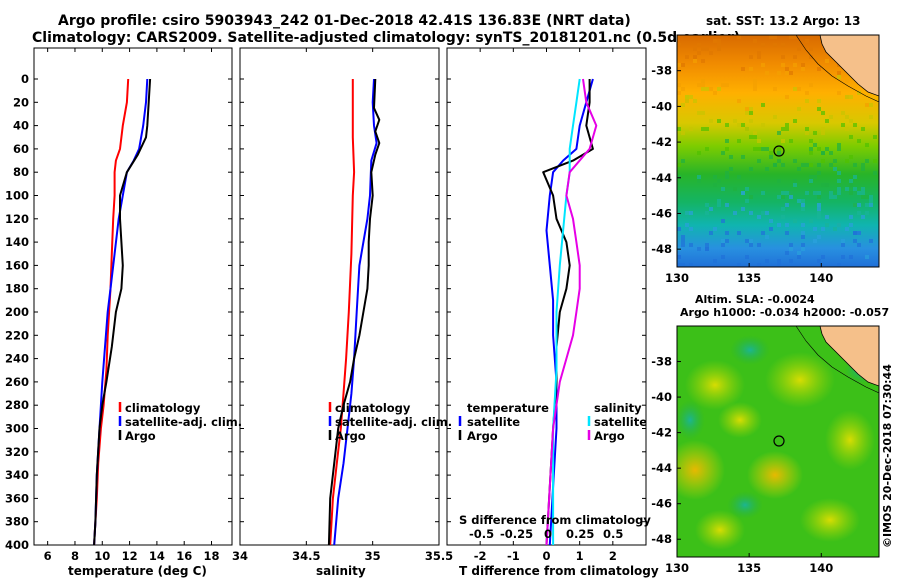 The image size is (900, 580). What do you see at coordinates (163, 408) in the screenshot?
I see `legend-climatology: climatology` at bounding box center [163, 408].